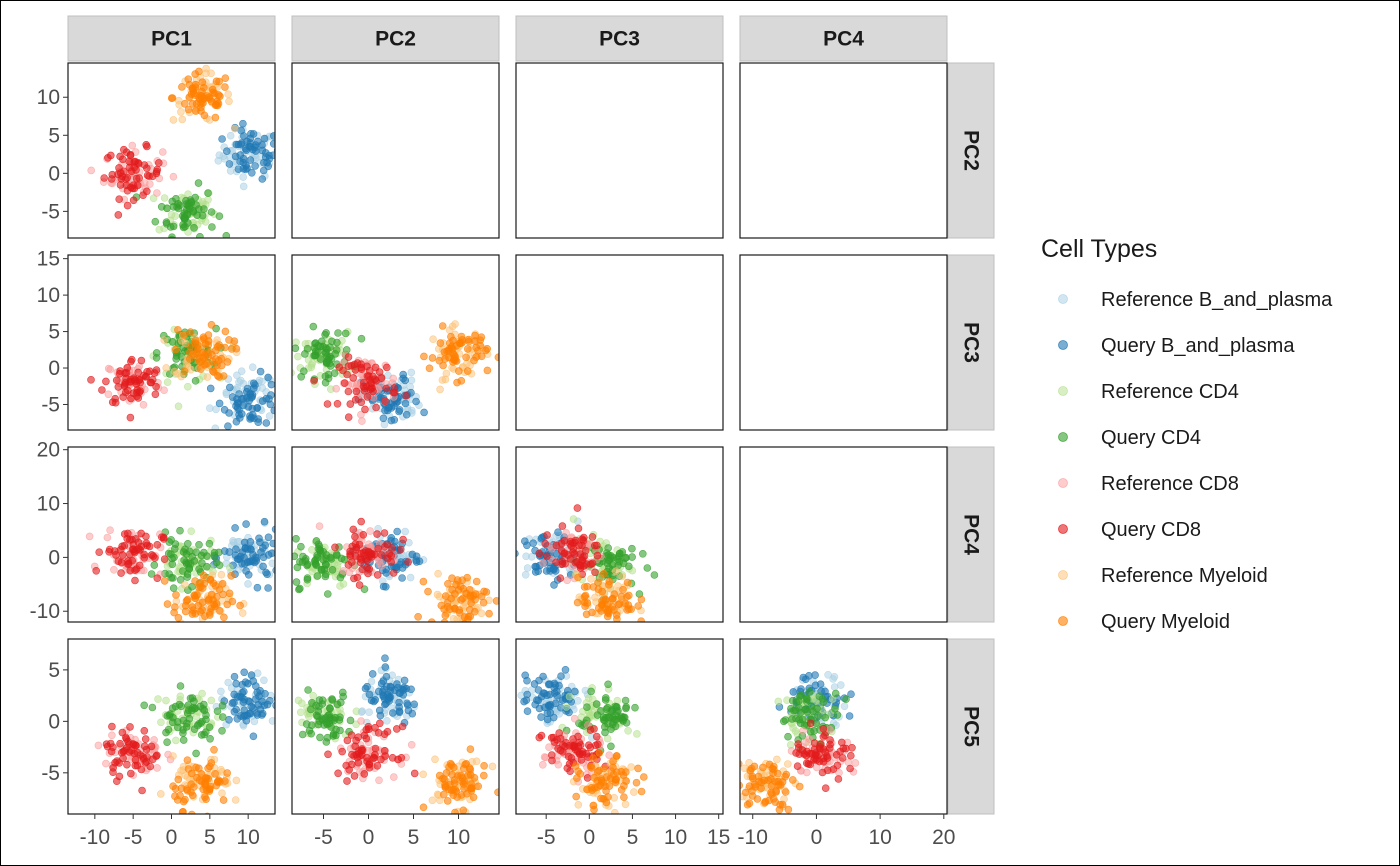  I want to click on legend-label: Reference CD4, so click(1170, 392).